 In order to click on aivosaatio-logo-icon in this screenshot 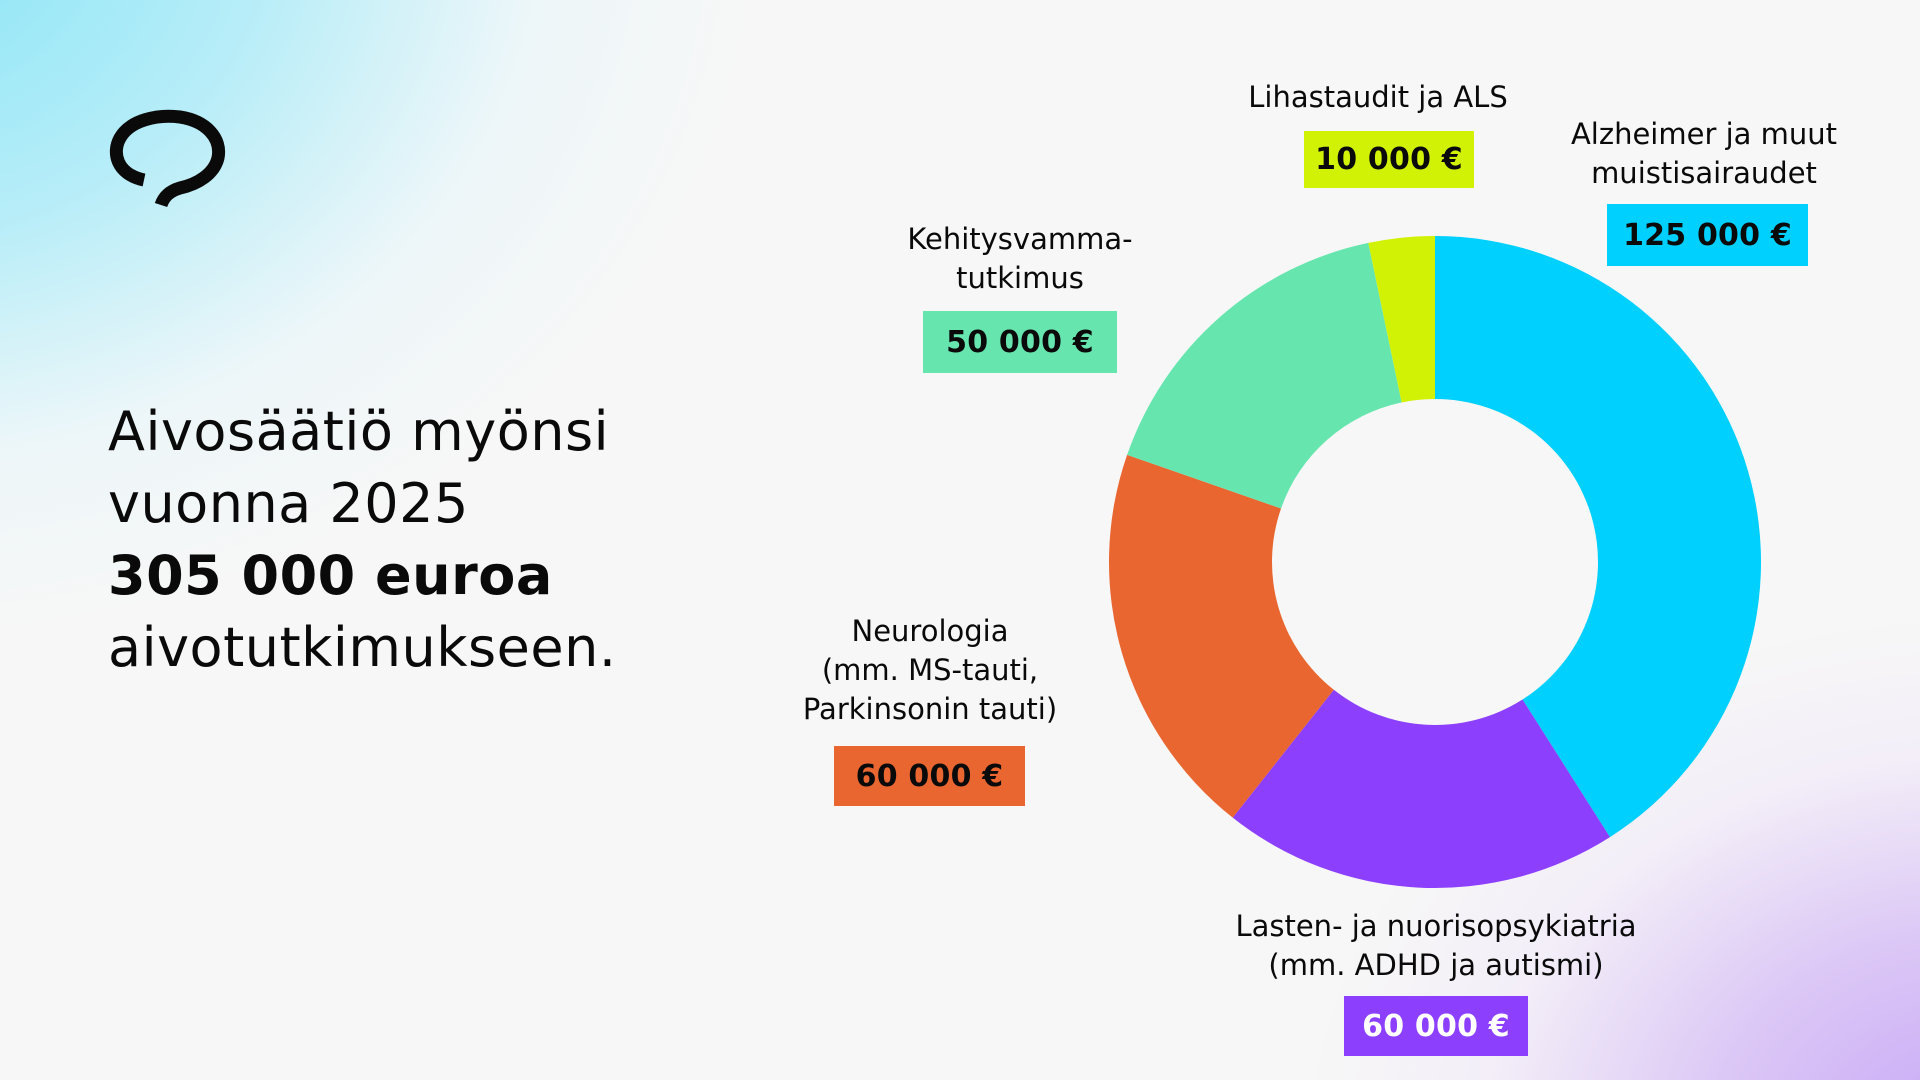, I will do `click(167, 158)`.